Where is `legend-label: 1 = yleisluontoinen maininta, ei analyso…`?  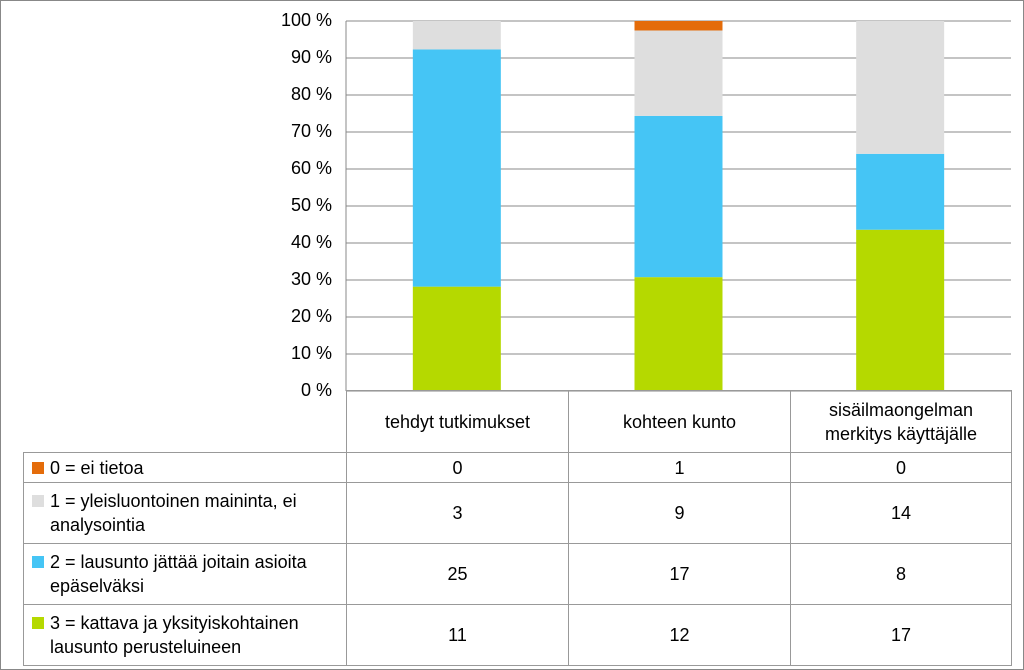 legend-label: 1 = yleisluontoinen maininta, ei analyso… is located at coordinates (173, 513).